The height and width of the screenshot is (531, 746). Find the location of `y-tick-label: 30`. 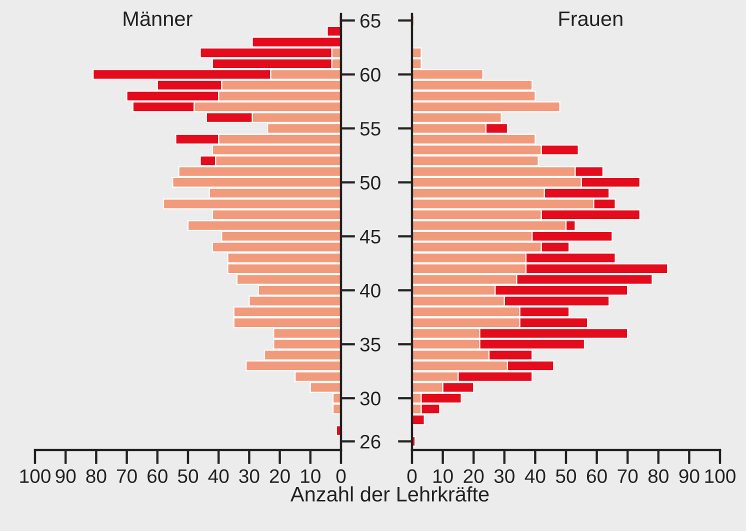

y-tick-label: 30 is located at coordinates (370, 399).